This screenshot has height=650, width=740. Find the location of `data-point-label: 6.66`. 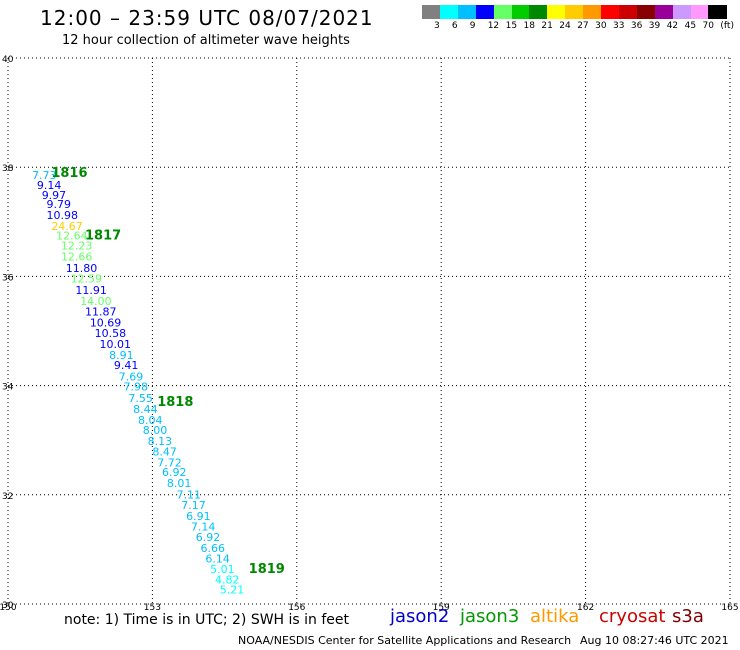

data-point-label: 6.66 is located at coordinates (213, 548).